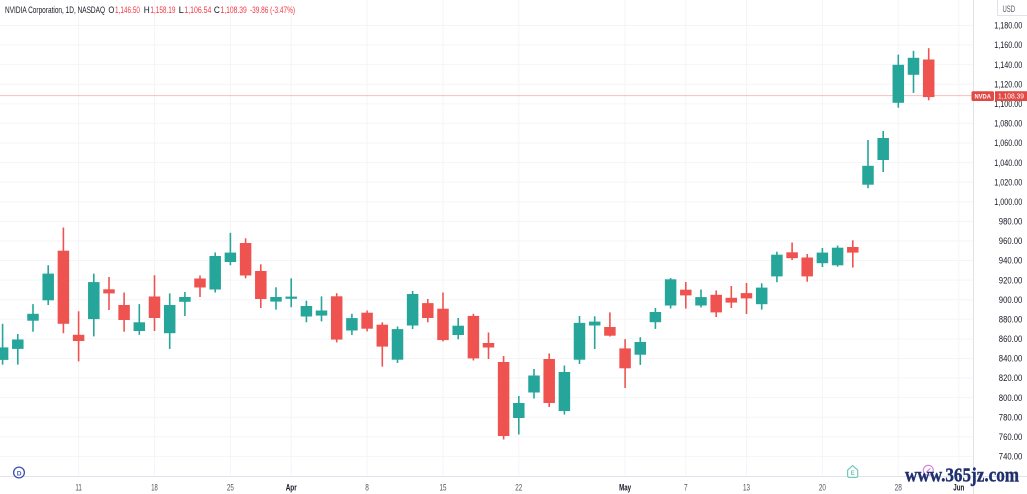 This screenshot has height=494, width=1027. I want to click on svg-text: www.365jz.com, so click(962, 476).